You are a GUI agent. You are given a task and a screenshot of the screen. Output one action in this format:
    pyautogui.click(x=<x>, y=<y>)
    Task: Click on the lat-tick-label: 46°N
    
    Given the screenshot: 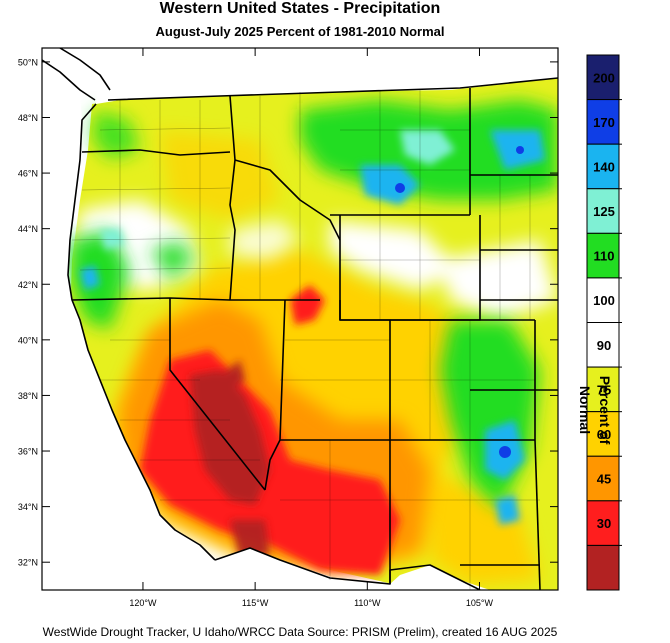 What is the action you would take?
    pyautogui.click(x=28, y=174)
    